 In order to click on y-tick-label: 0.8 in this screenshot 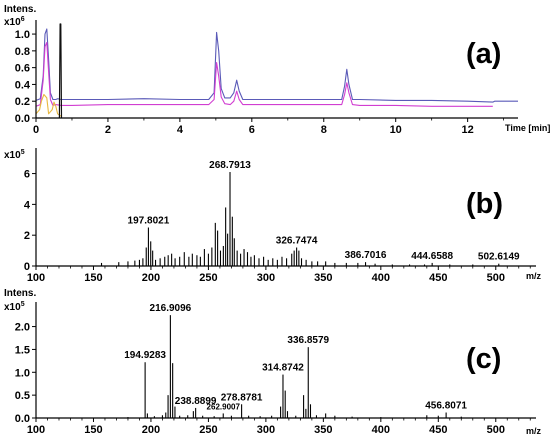, I will do `click(22, 52)`.